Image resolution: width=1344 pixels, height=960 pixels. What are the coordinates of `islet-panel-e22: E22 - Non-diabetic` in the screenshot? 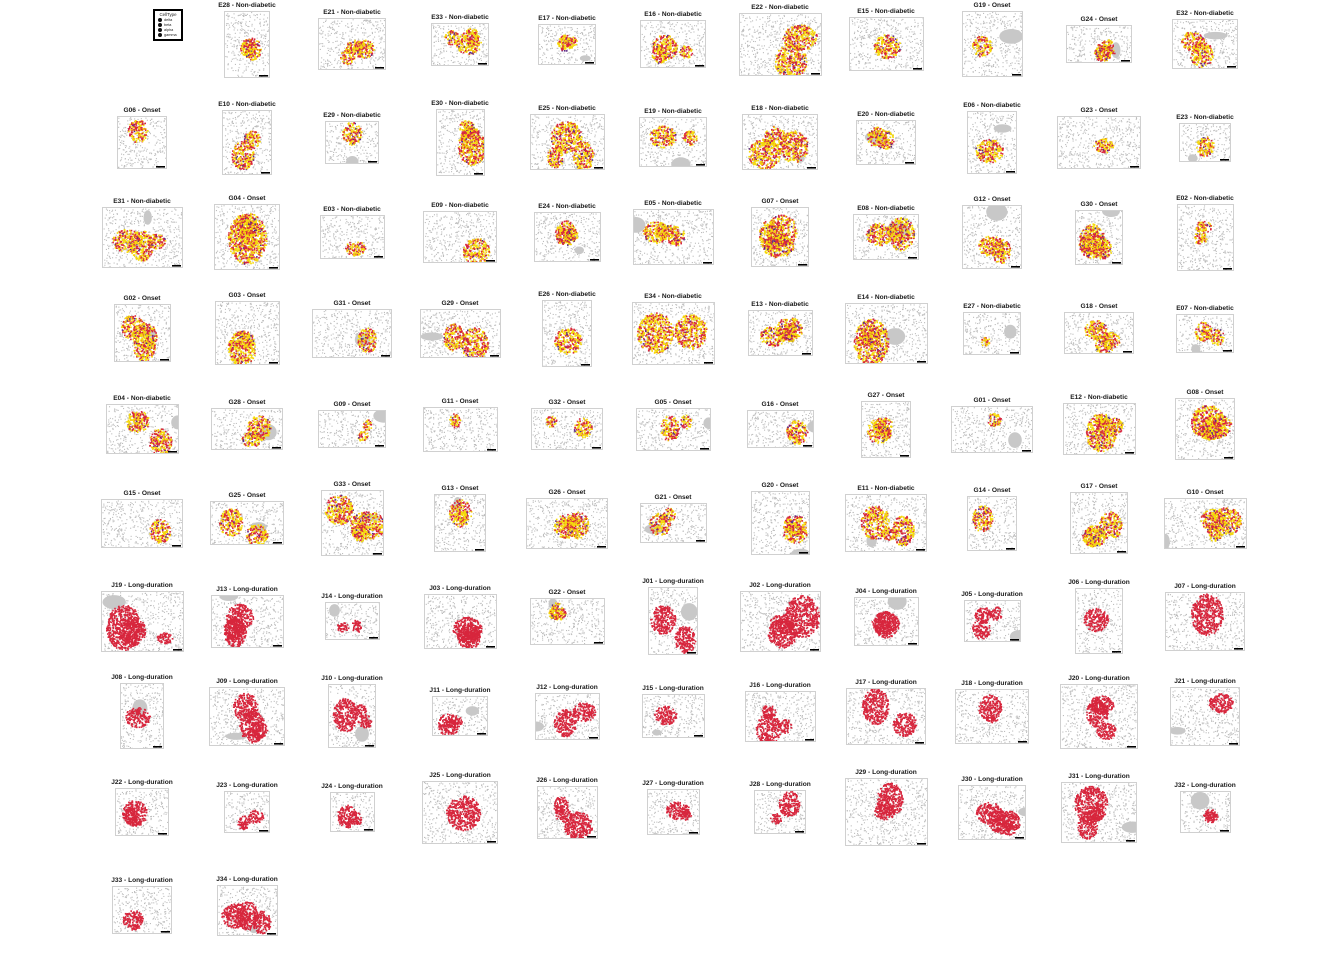 It's located at (780, 41).